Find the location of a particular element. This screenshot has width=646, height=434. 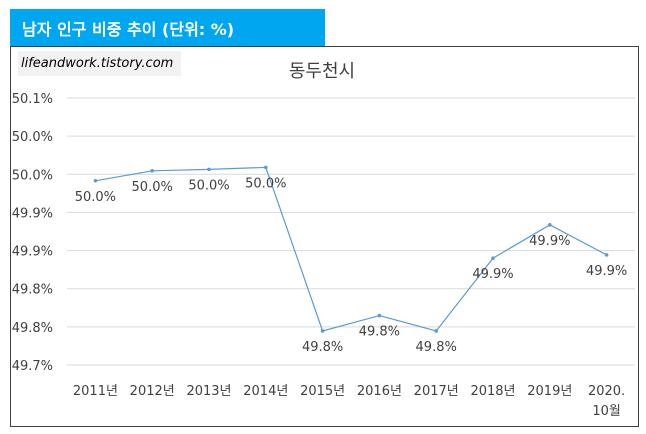

x-tick-line: 2020. is located at coordinates (606, 391).